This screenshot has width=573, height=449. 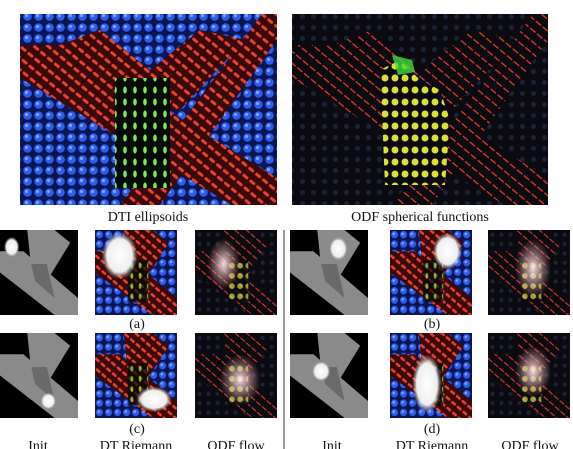 What do you see at coordinates (433, 281) in the screenshot?
I see `panel-core` at bounding box center [433, 281].